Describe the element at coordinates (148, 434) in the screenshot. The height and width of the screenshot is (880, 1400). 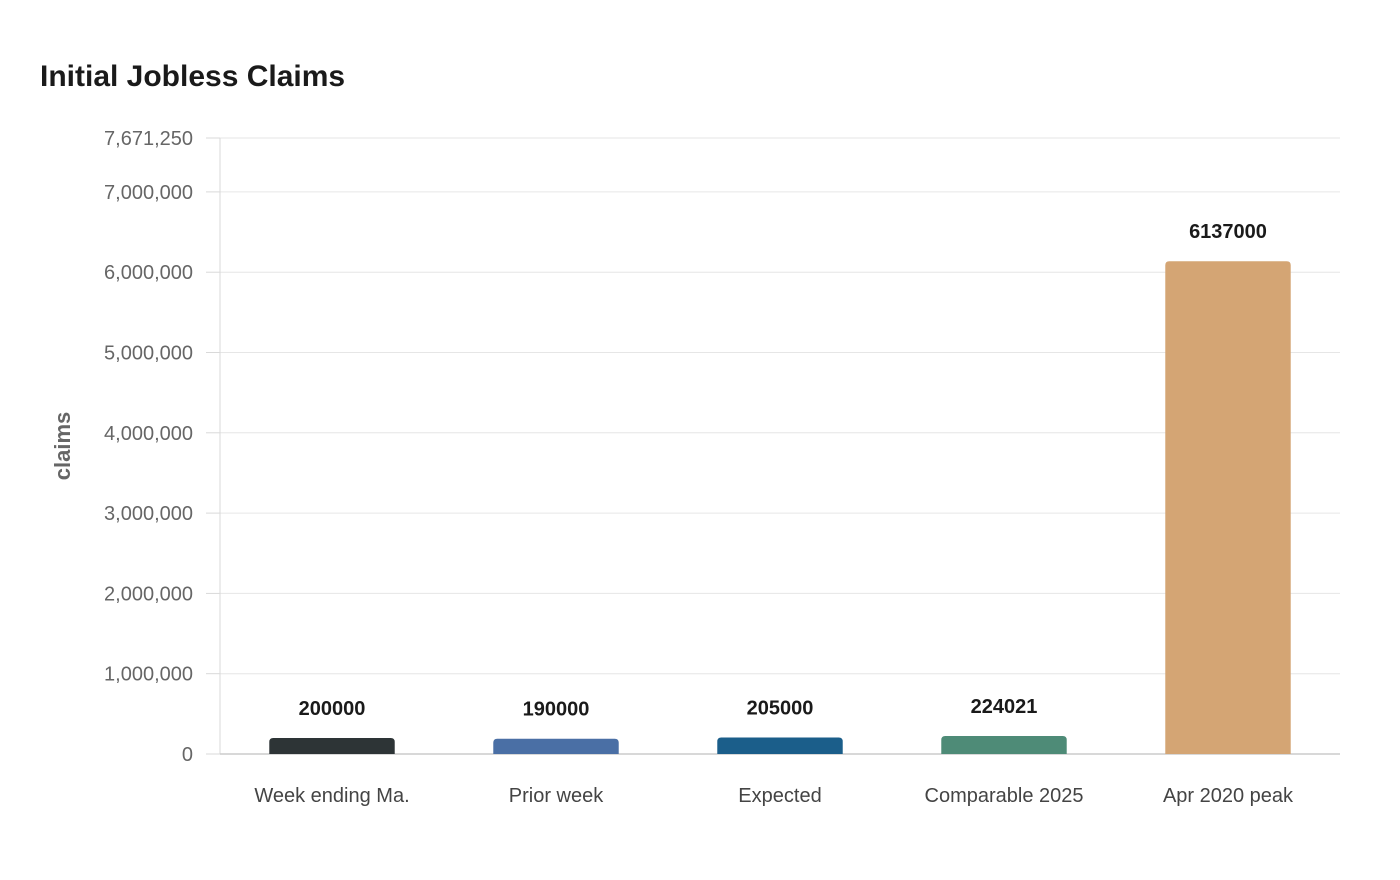
I see `y-tick-label: 4,000,000` at that location.